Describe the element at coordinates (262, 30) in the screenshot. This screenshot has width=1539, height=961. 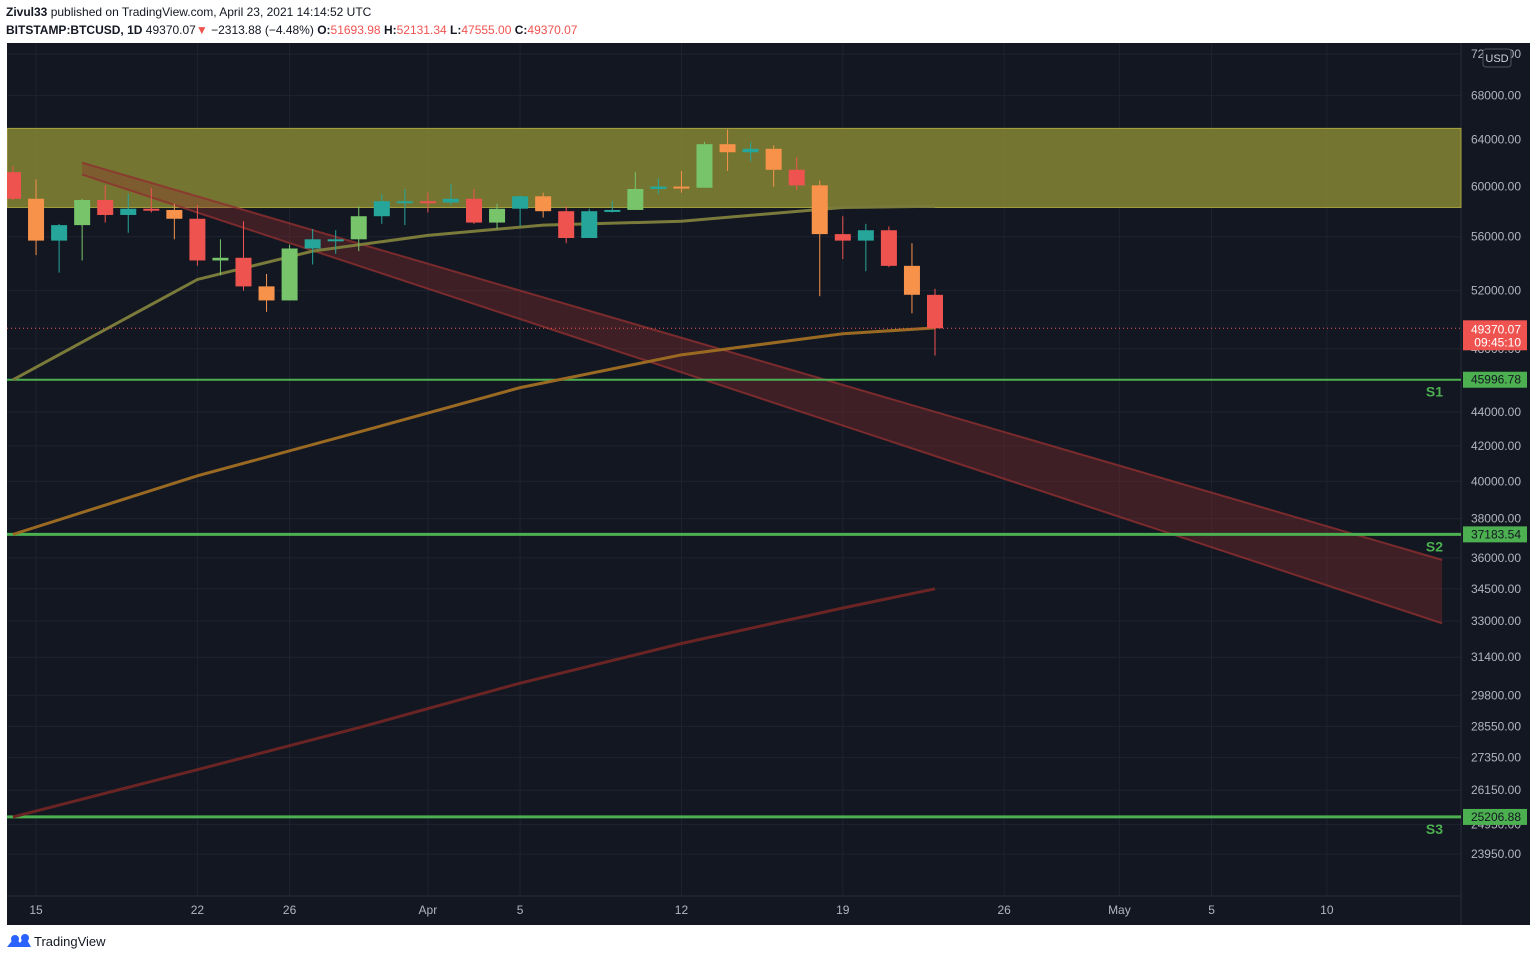
I see `price-change: −2313.88 (−4.48%)` at that location.